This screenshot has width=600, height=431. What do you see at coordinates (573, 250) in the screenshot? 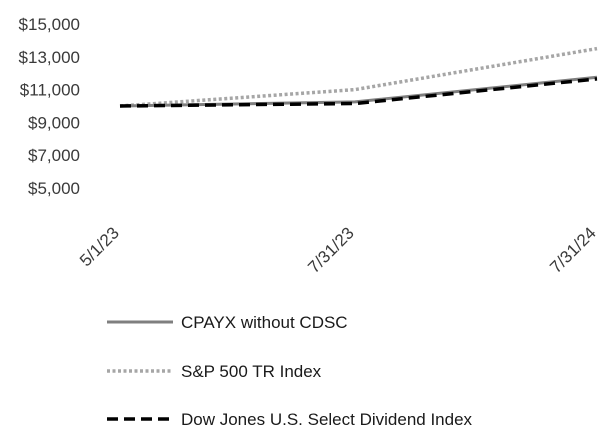
I see `x-tick-label: 7/31/24` at bounding box center [573, 250].